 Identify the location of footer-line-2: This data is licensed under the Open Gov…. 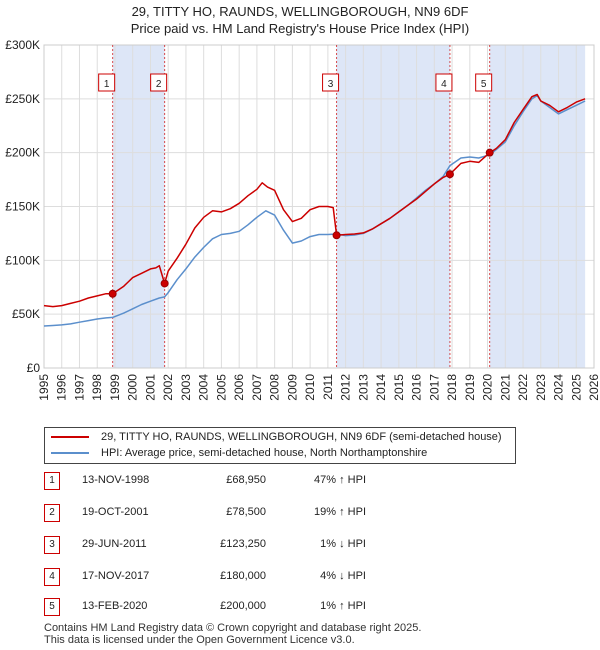
(199, 640).